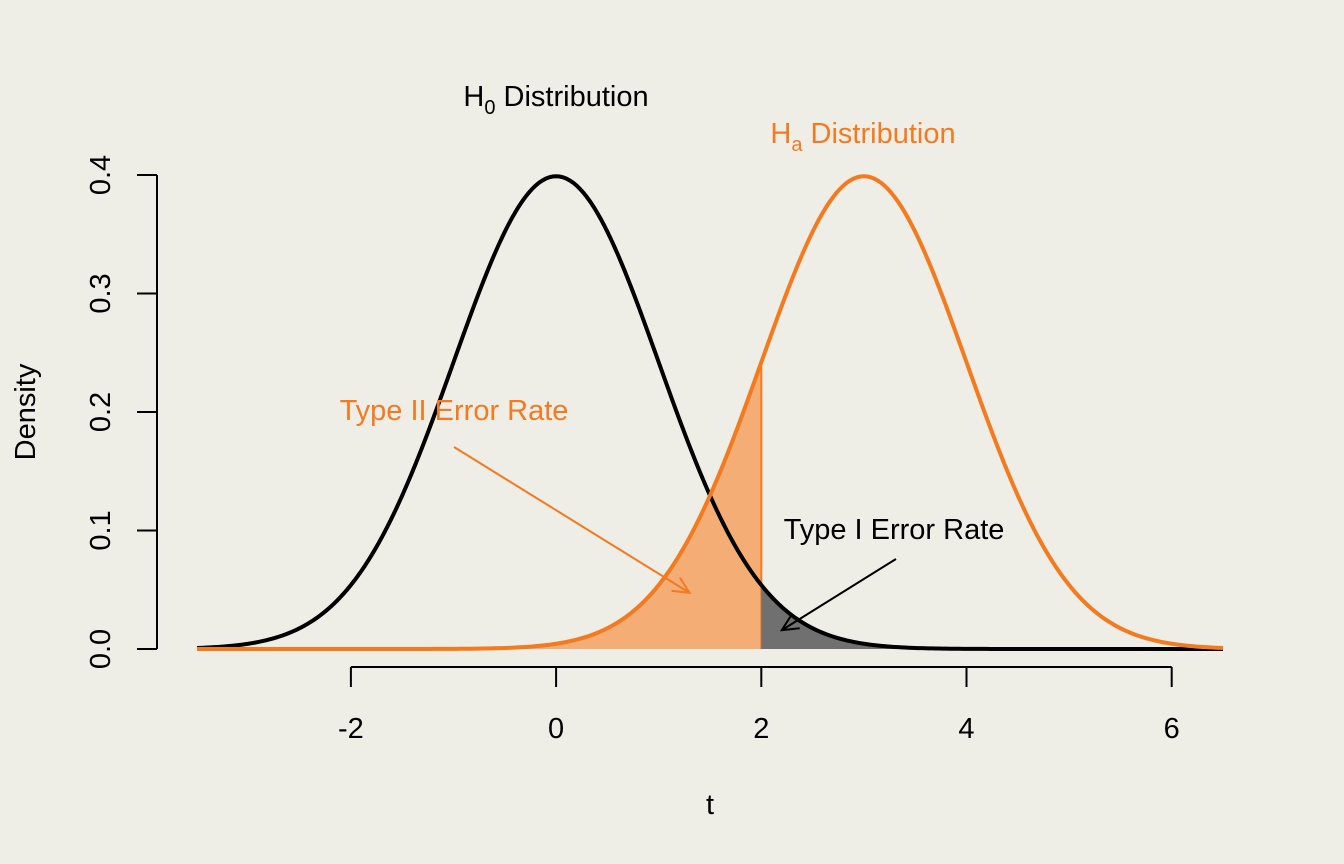 Image resolution: width=1344 pixels, height=864 pixels. I want to click on y-tick-label: 0.3, so click(101, 293).